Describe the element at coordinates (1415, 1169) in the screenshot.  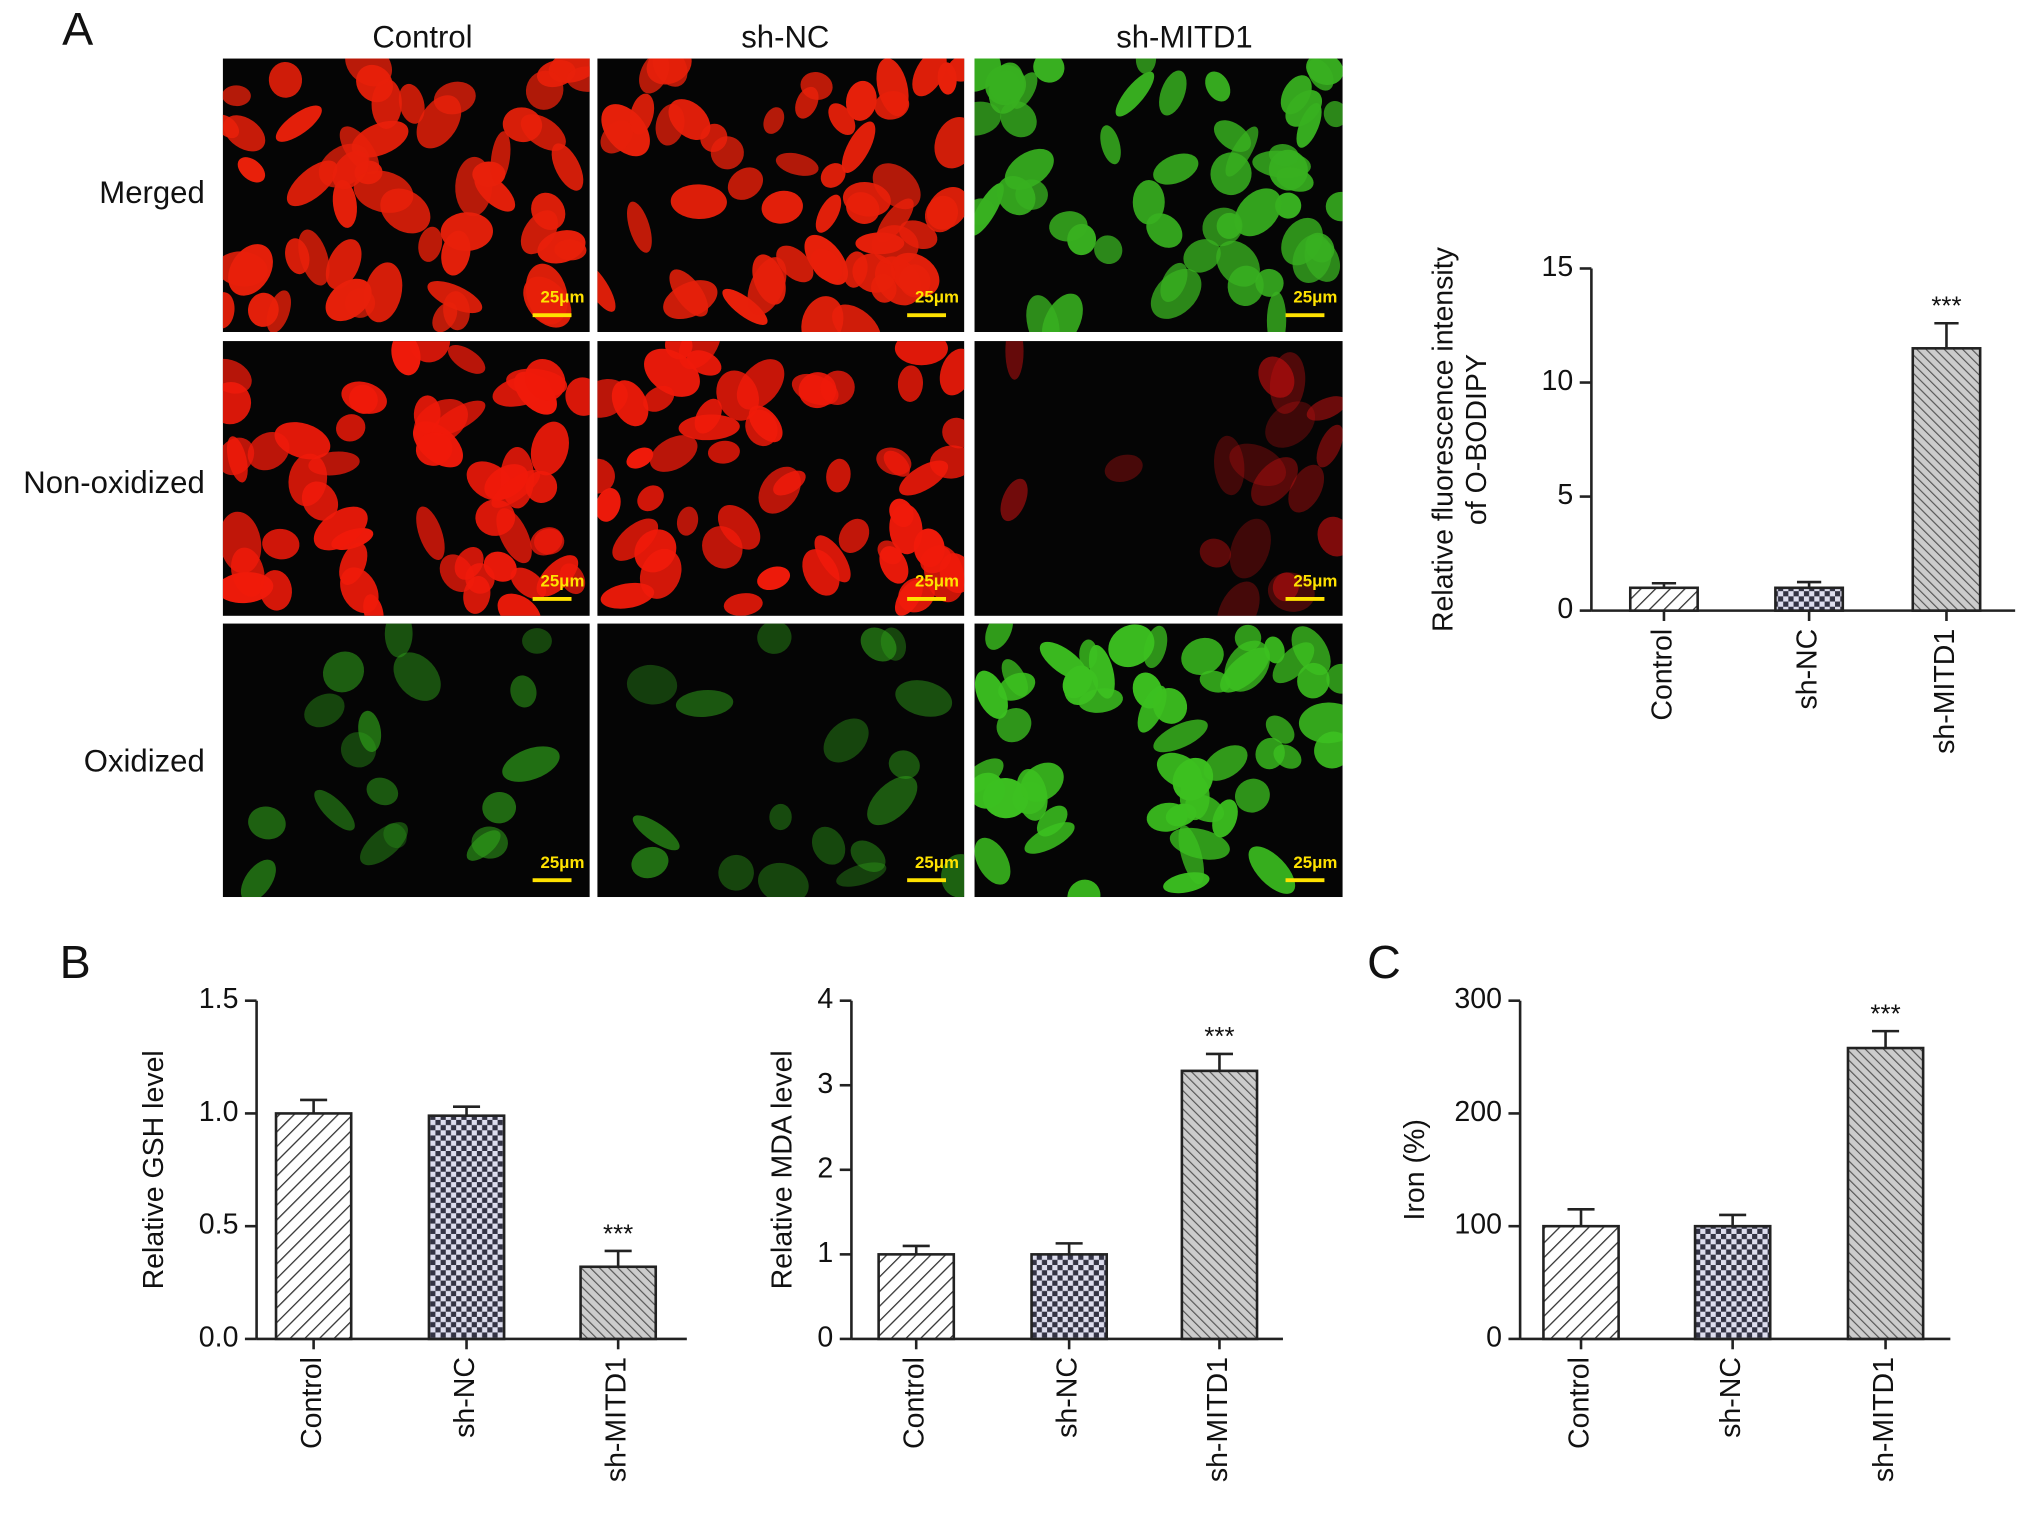
I see `y-axis-label: Iron (%)` at that location.